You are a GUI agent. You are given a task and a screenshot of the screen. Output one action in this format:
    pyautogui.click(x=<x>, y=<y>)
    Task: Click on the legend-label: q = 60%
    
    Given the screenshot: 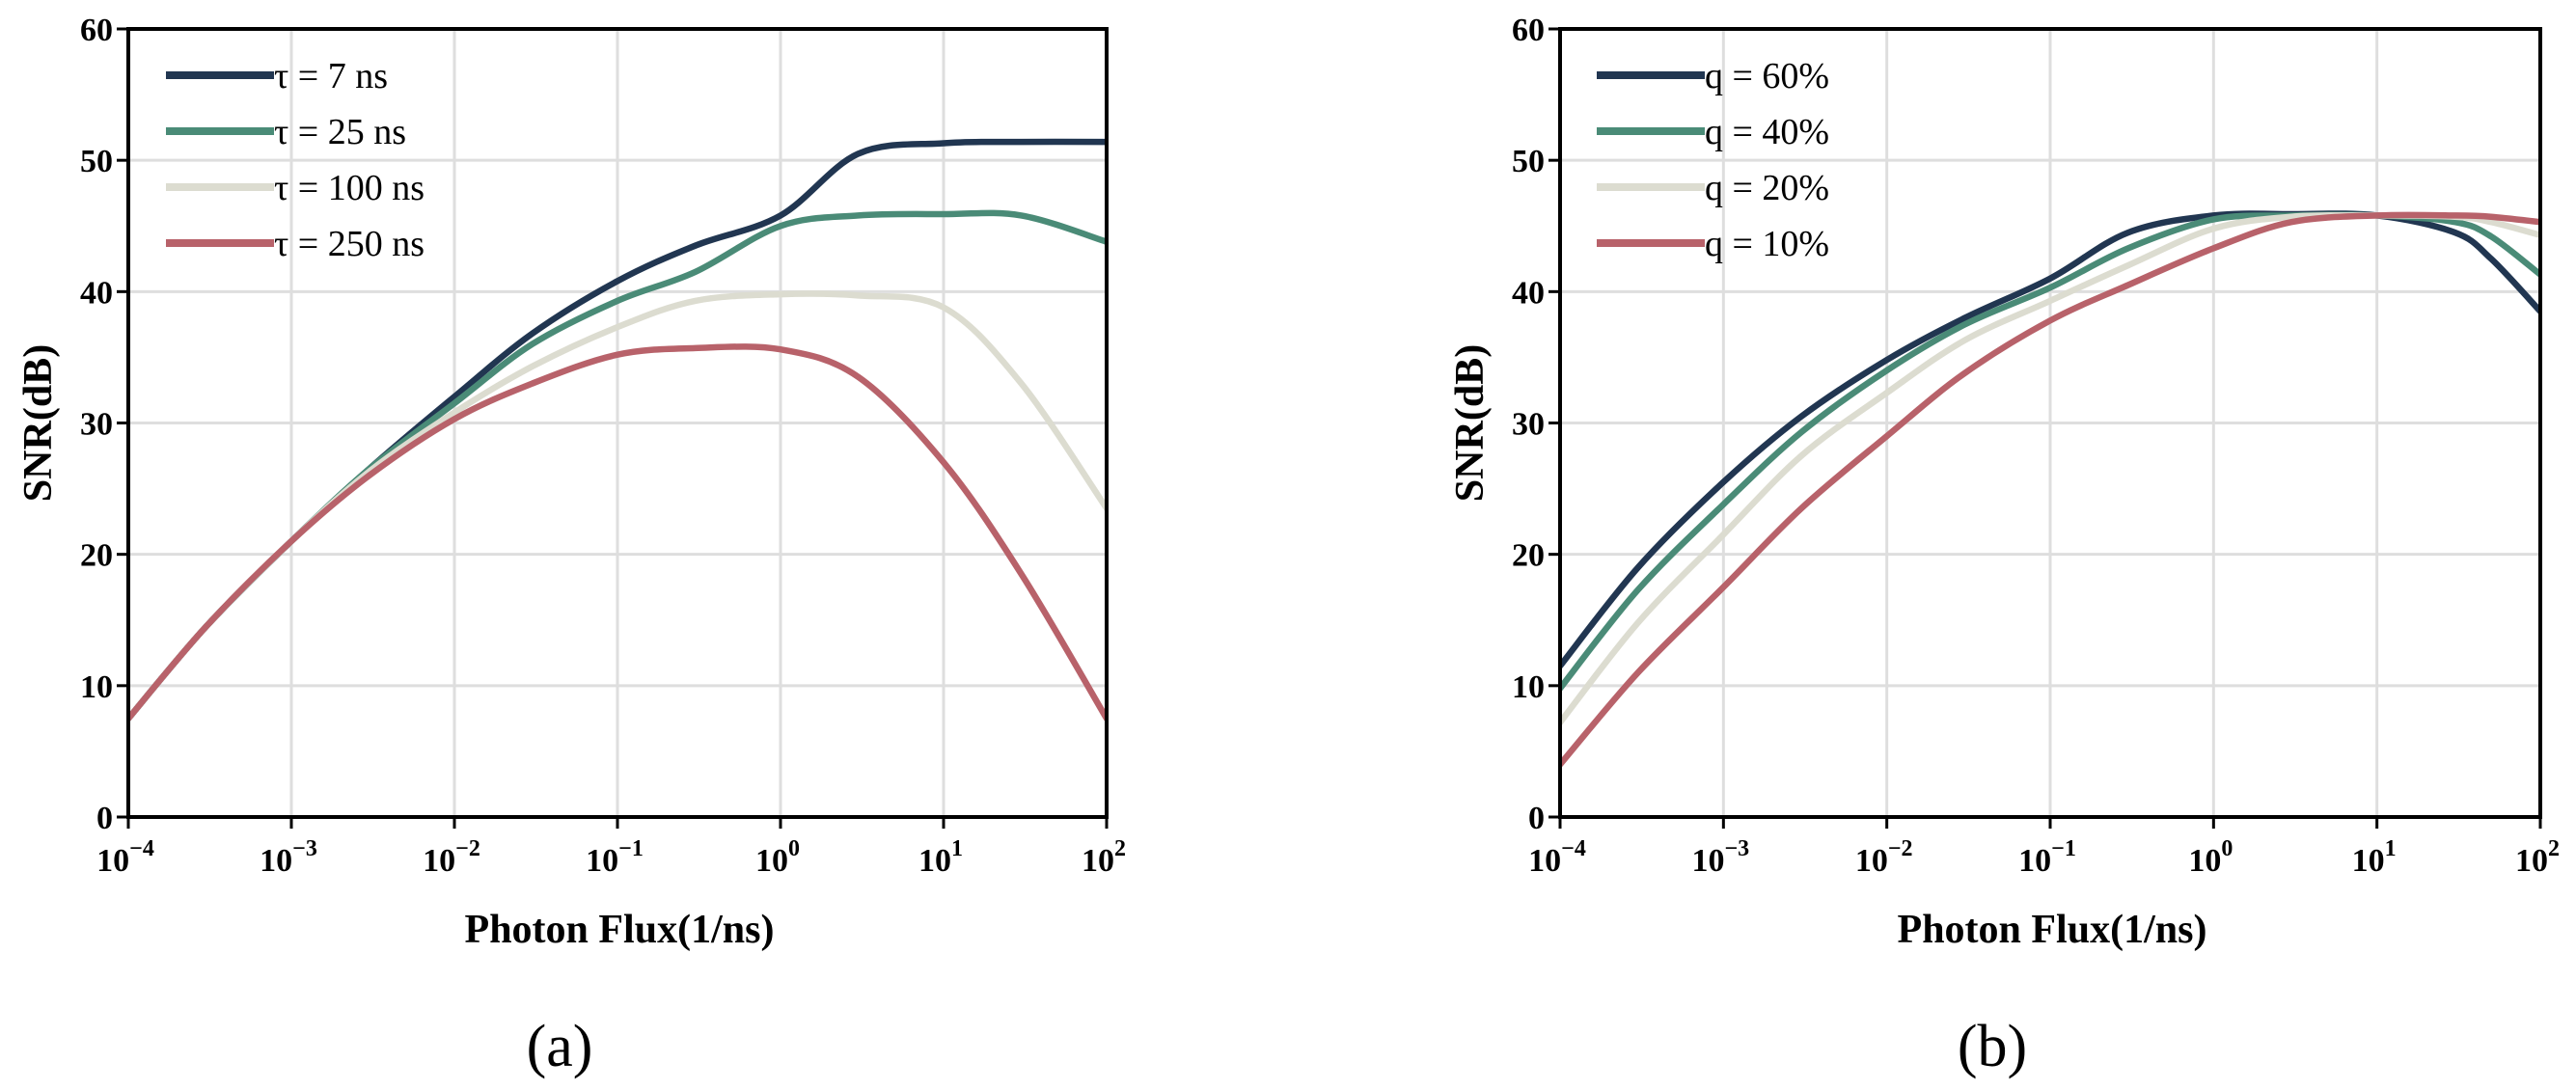 What is the action you would take?
    pyautogui.click(x=1767, y=76)
    